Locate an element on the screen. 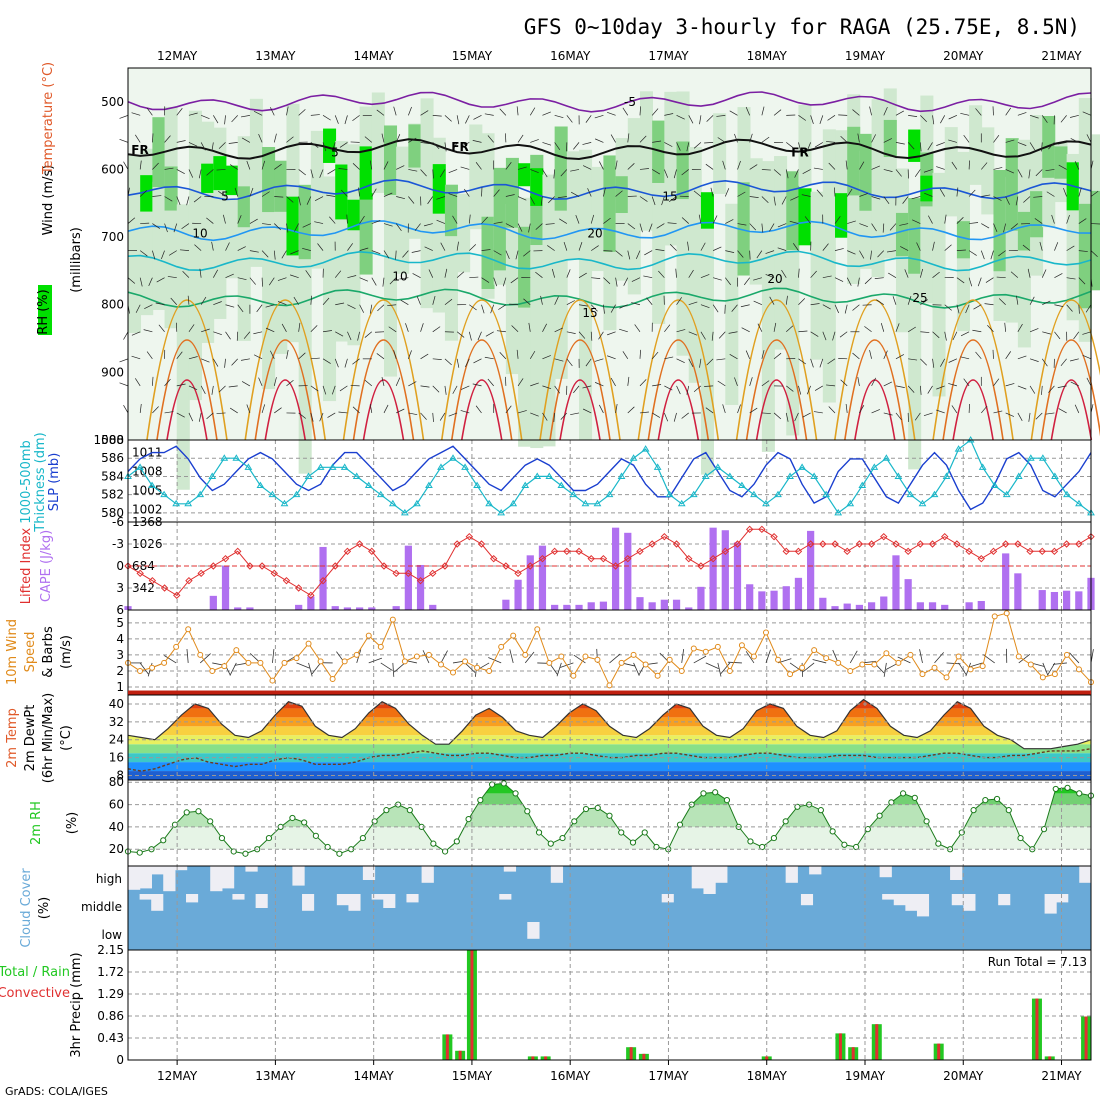  temperature-contour-label: 5 is located at coordinates (225, 197).